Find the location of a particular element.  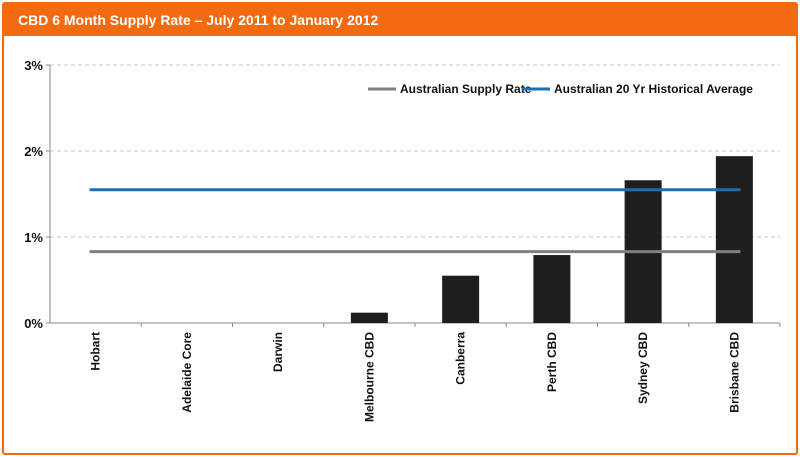

y-tick-label: 1% is located at coordinates (33, 237).